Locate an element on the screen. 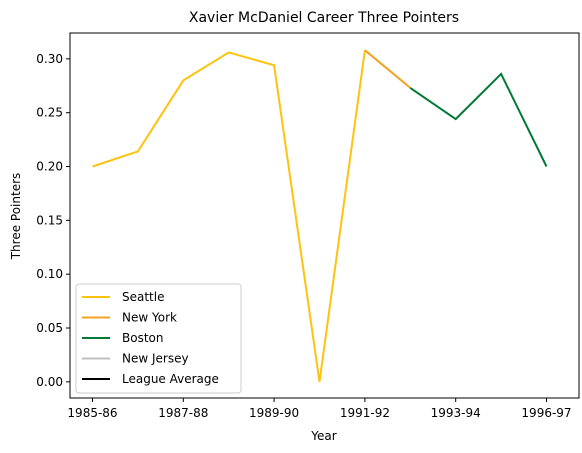 The width and height of the screenshot is (582, 453). legend-label: New Jersey is located at coordinates (155, 359).